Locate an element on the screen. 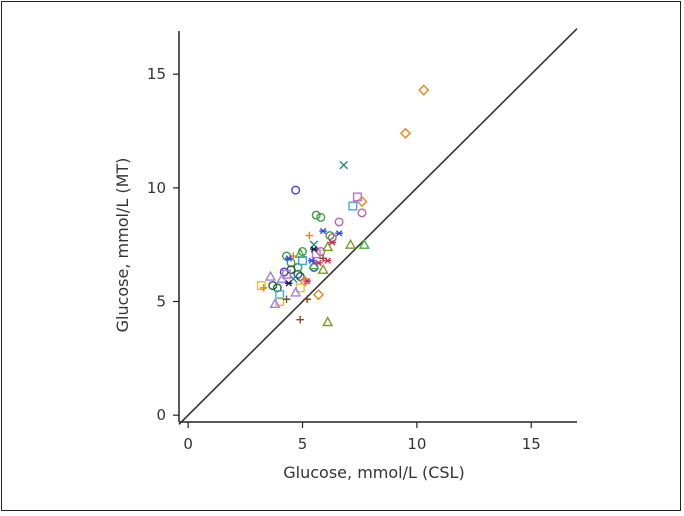  y-tick-label-10: 10 is located at coordinates (156, 188).